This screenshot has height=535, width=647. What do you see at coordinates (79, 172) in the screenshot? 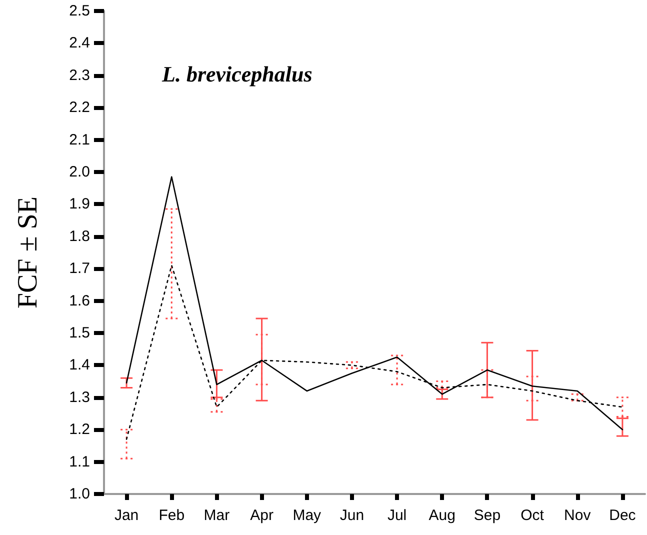
I see `y-tick-label: 2.0` at bounding box center [79, 172].